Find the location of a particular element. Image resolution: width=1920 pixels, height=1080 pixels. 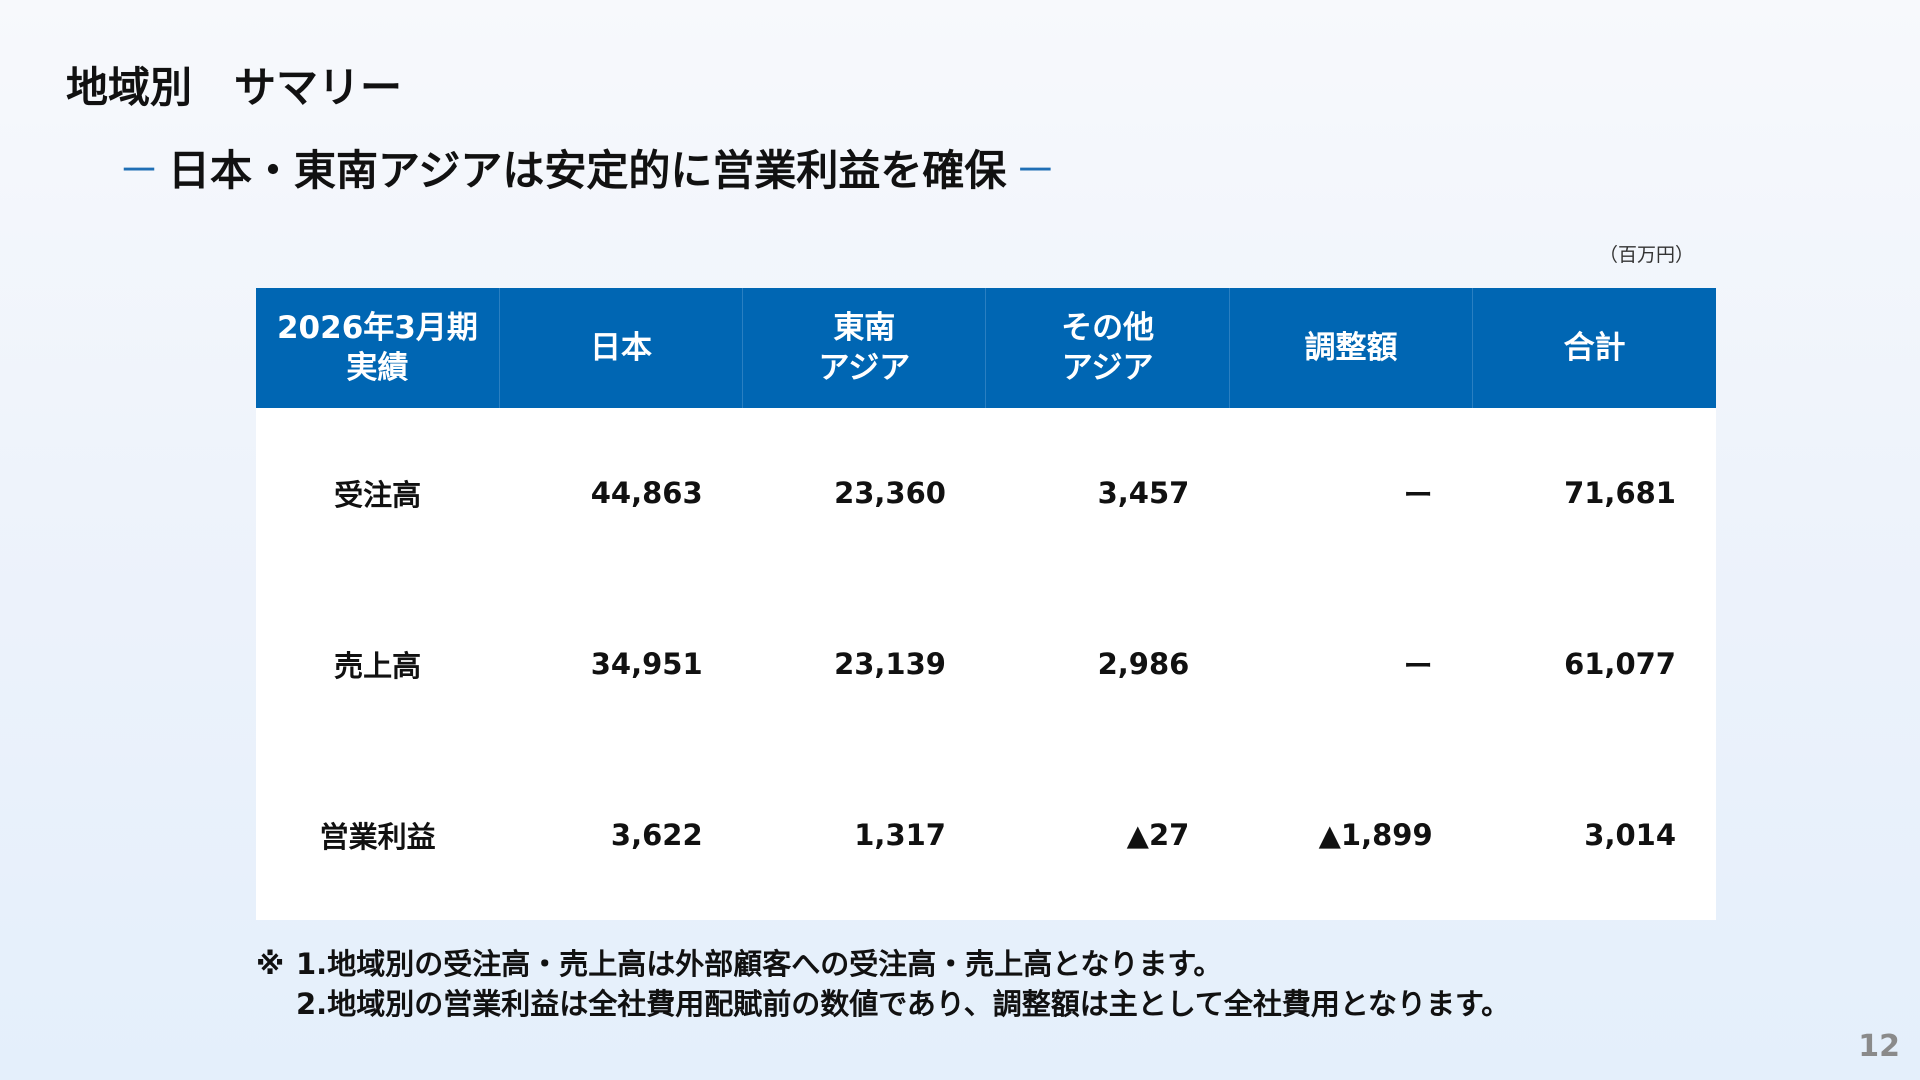

subtitle-dash-right: － is located at coordinates (1035, 170).